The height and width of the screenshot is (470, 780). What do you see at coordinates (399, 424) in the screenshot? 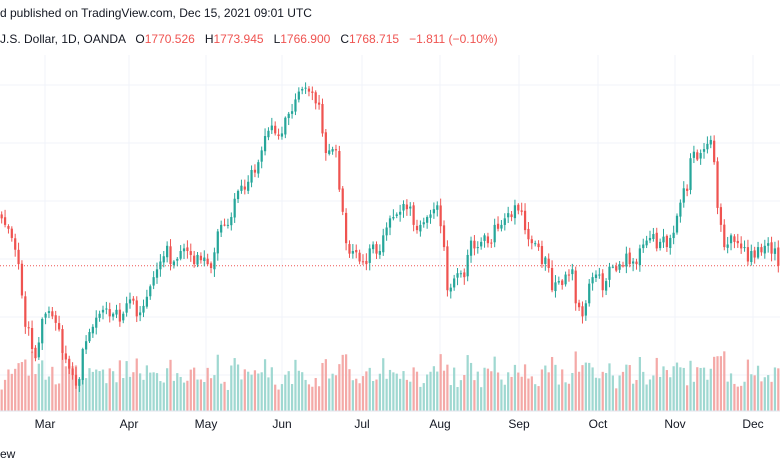
I see `time-axis: Mar Apr May Jun Jul Aug Sep Oct Nov Dec` at bounding box center [399, 424].